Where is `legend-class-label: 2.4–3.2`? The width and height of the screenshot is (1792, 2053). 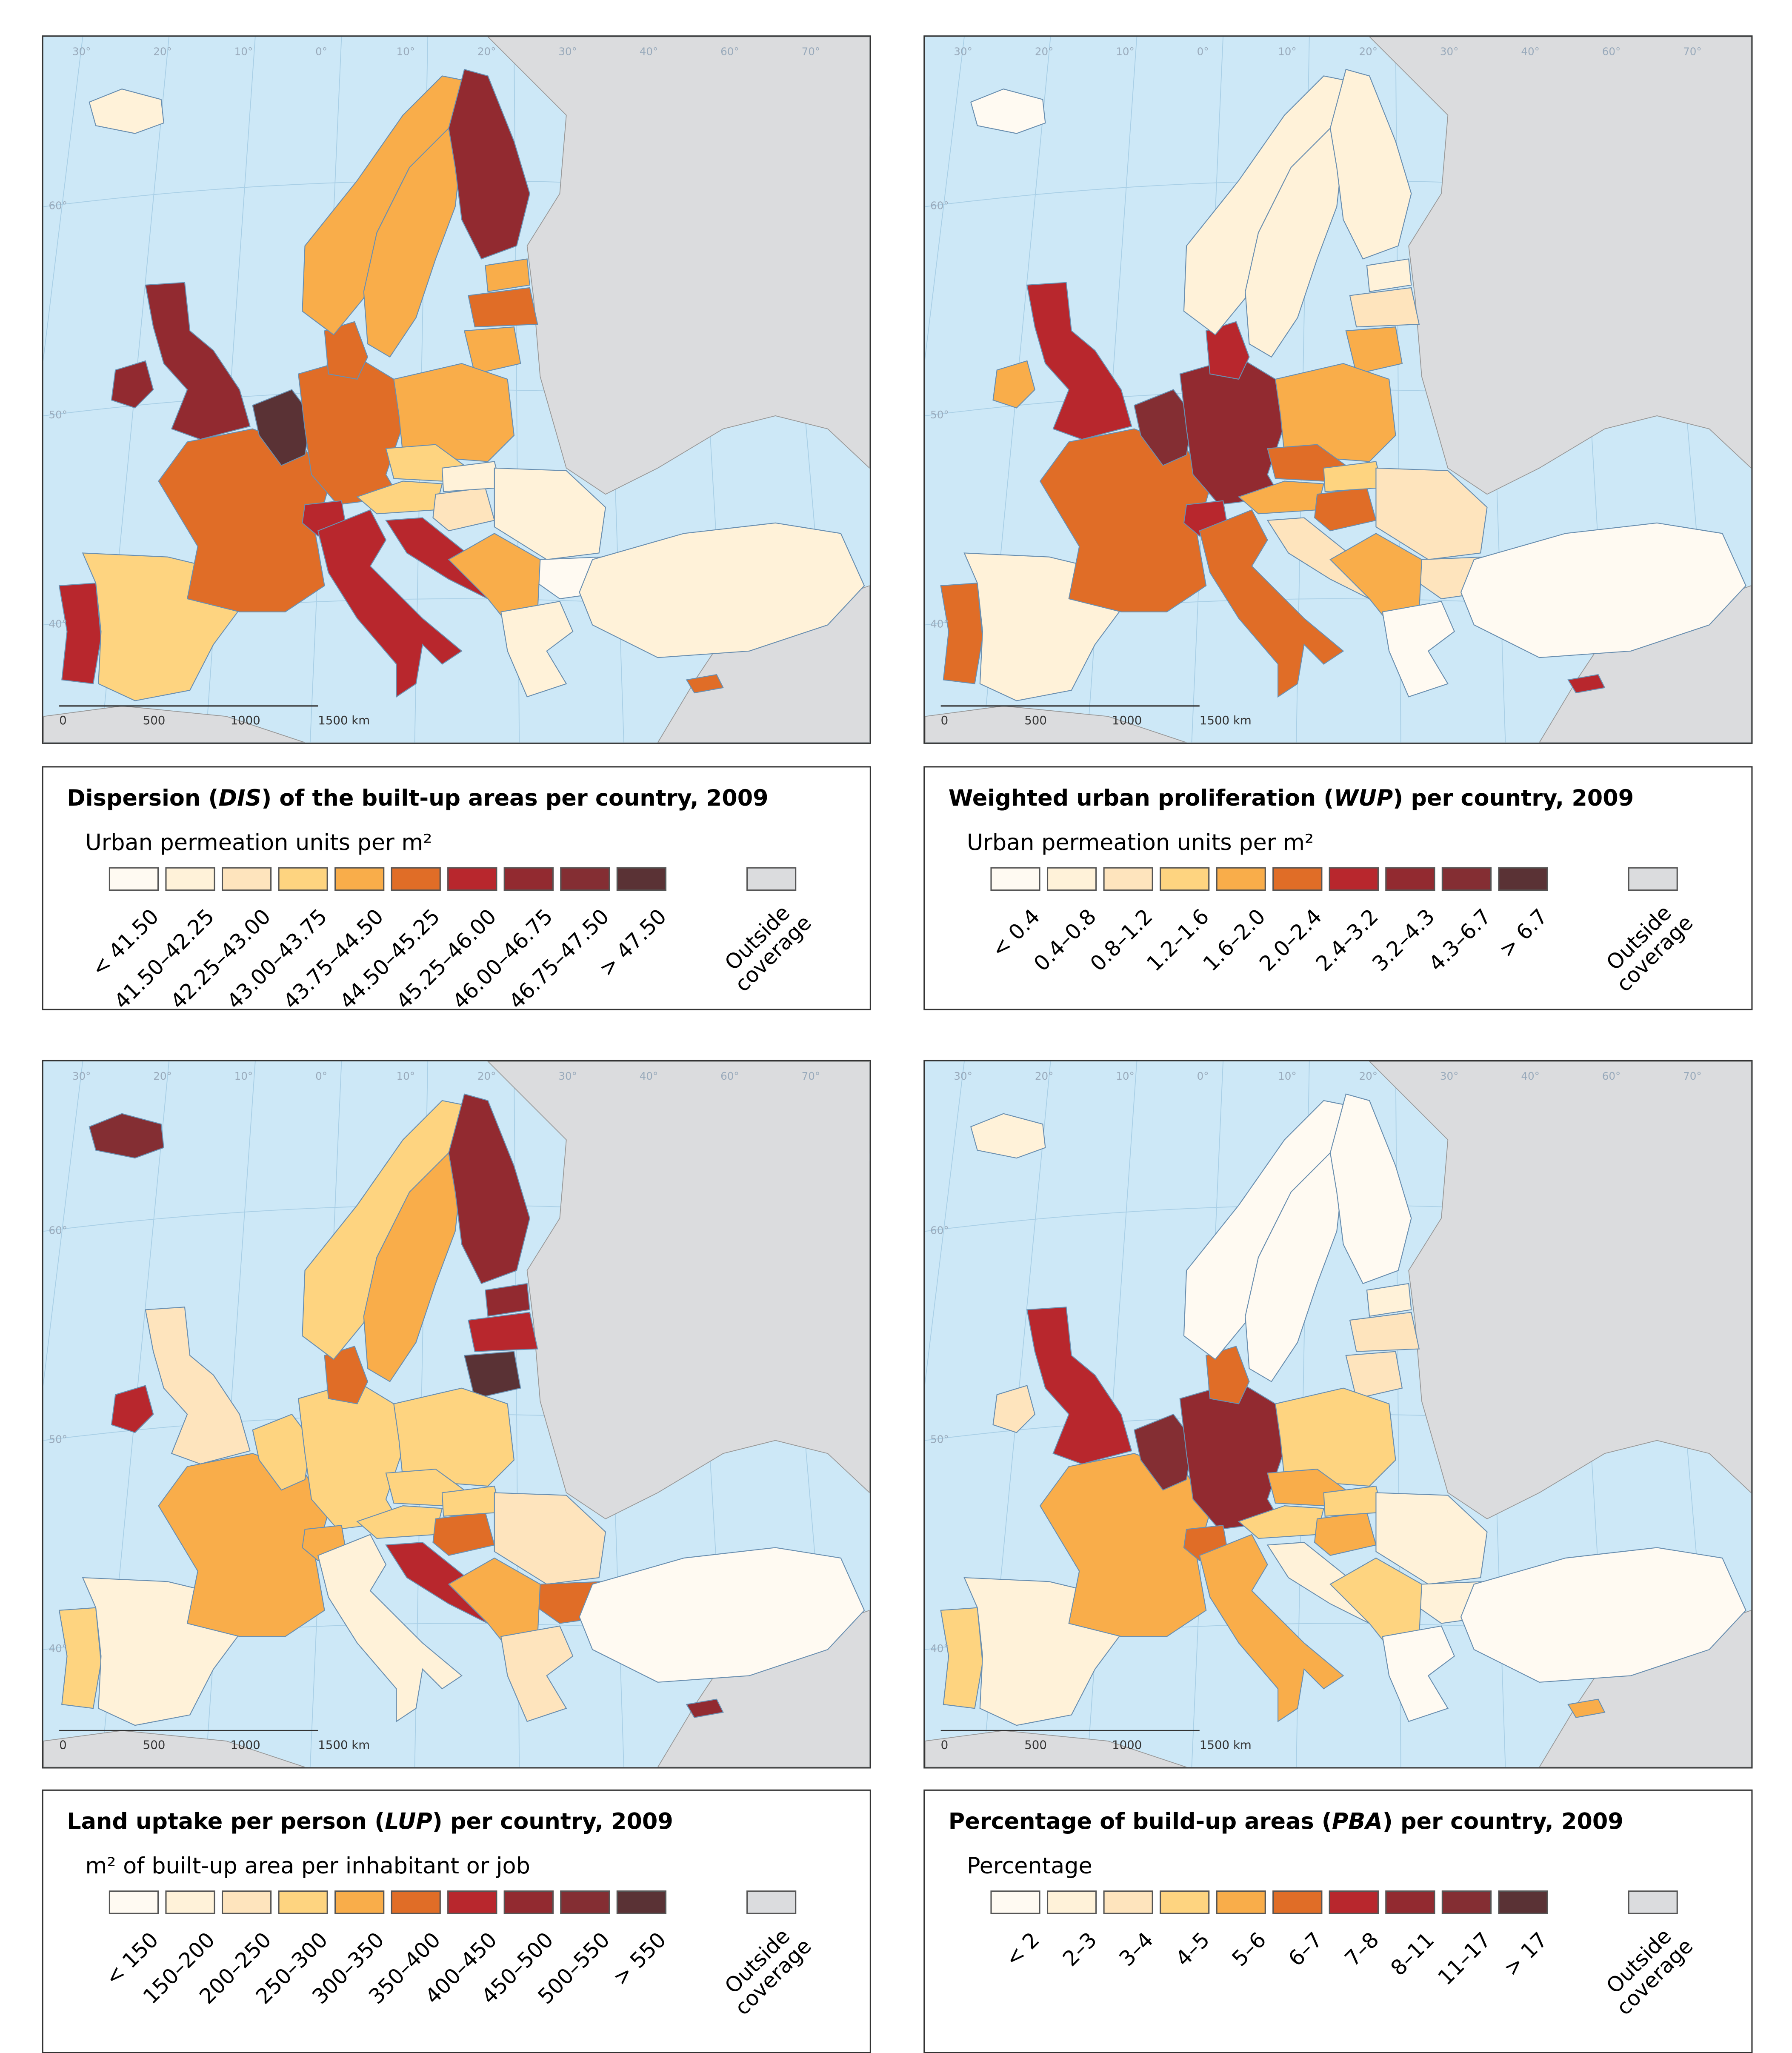
legend-class-label: 2.4–3.2 is located at coordinates (1347, 940).